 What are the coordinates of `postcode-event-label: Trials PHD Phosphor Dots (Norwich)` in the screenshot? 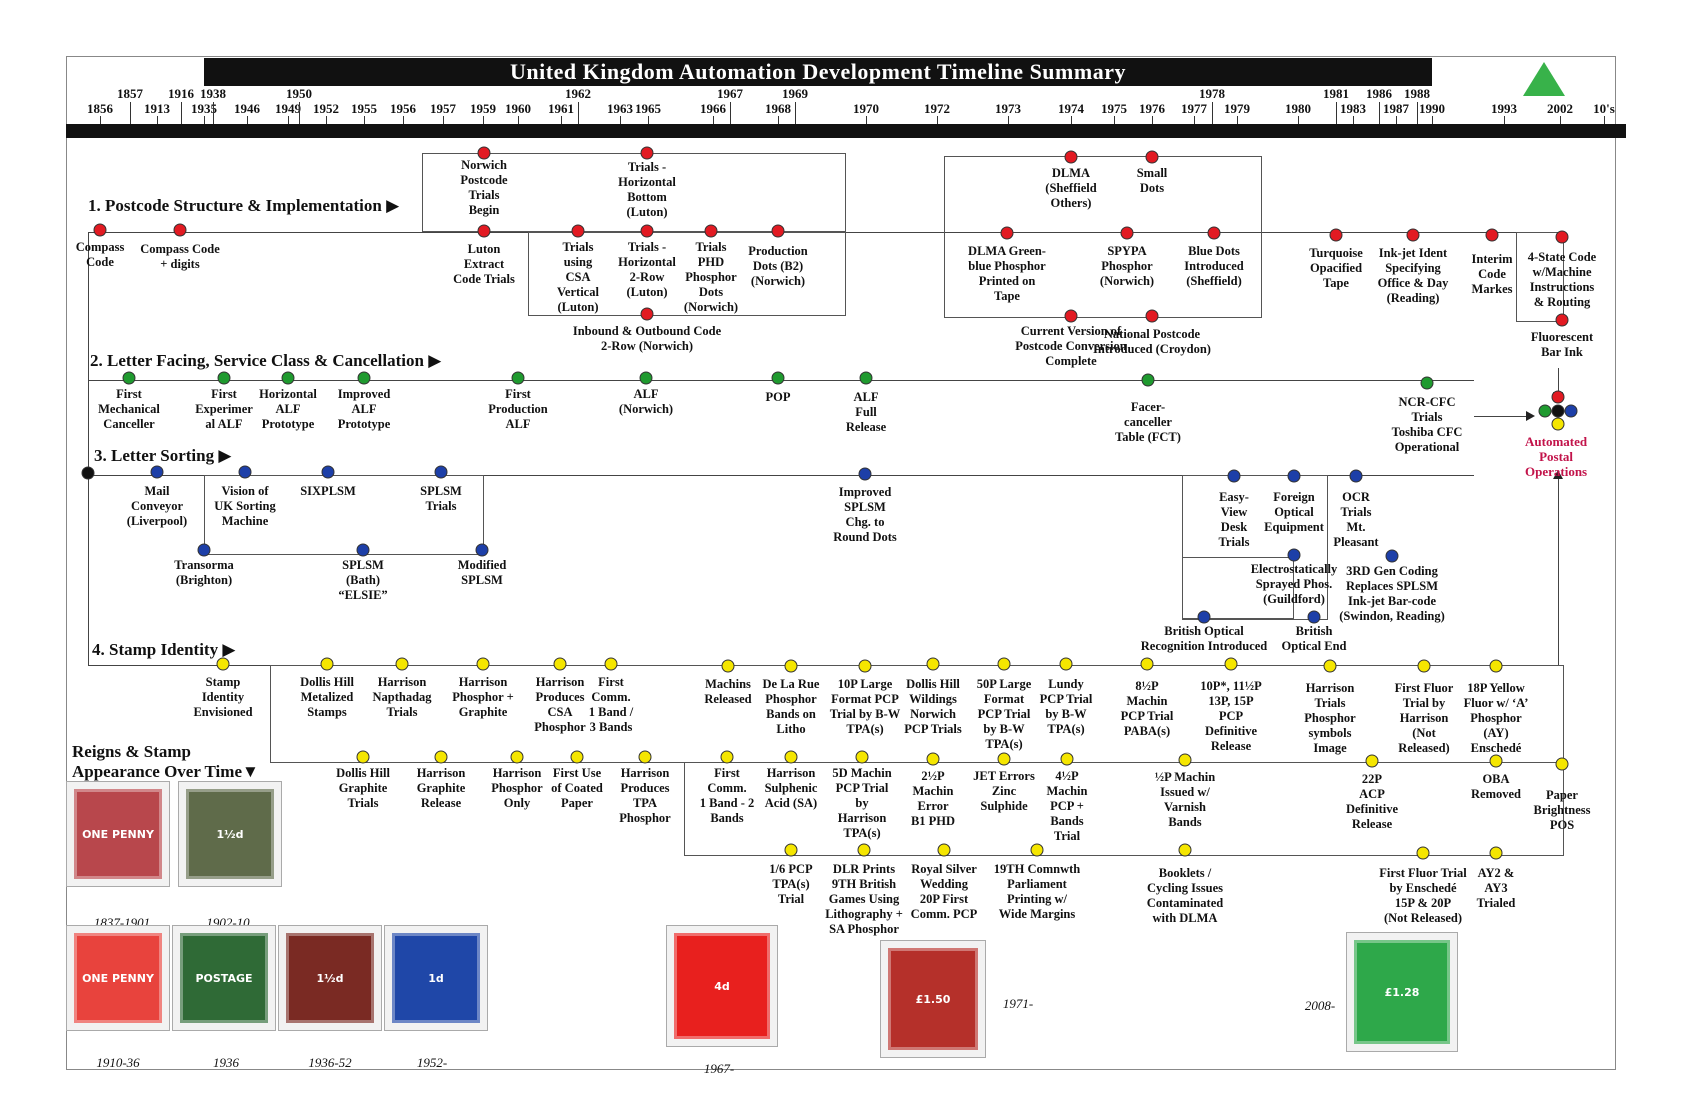 It's located at (711, 277).